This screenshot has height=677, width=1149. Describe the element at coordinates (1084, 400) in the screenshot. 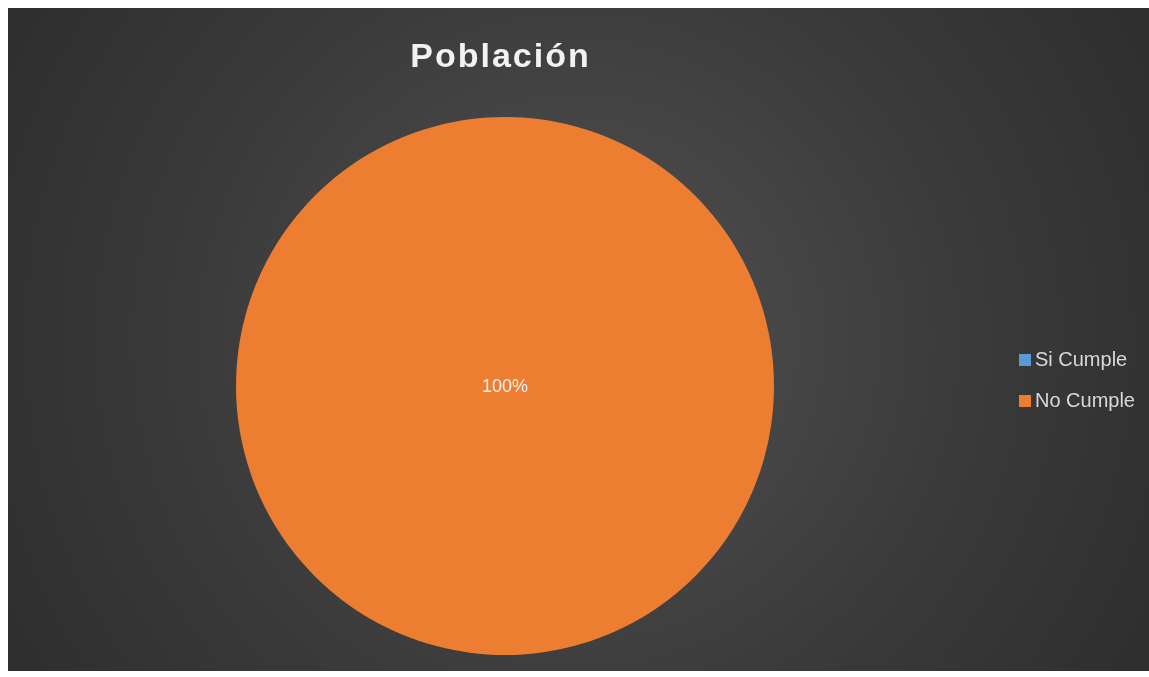

I see `legend-label: No Cumple` at that location.